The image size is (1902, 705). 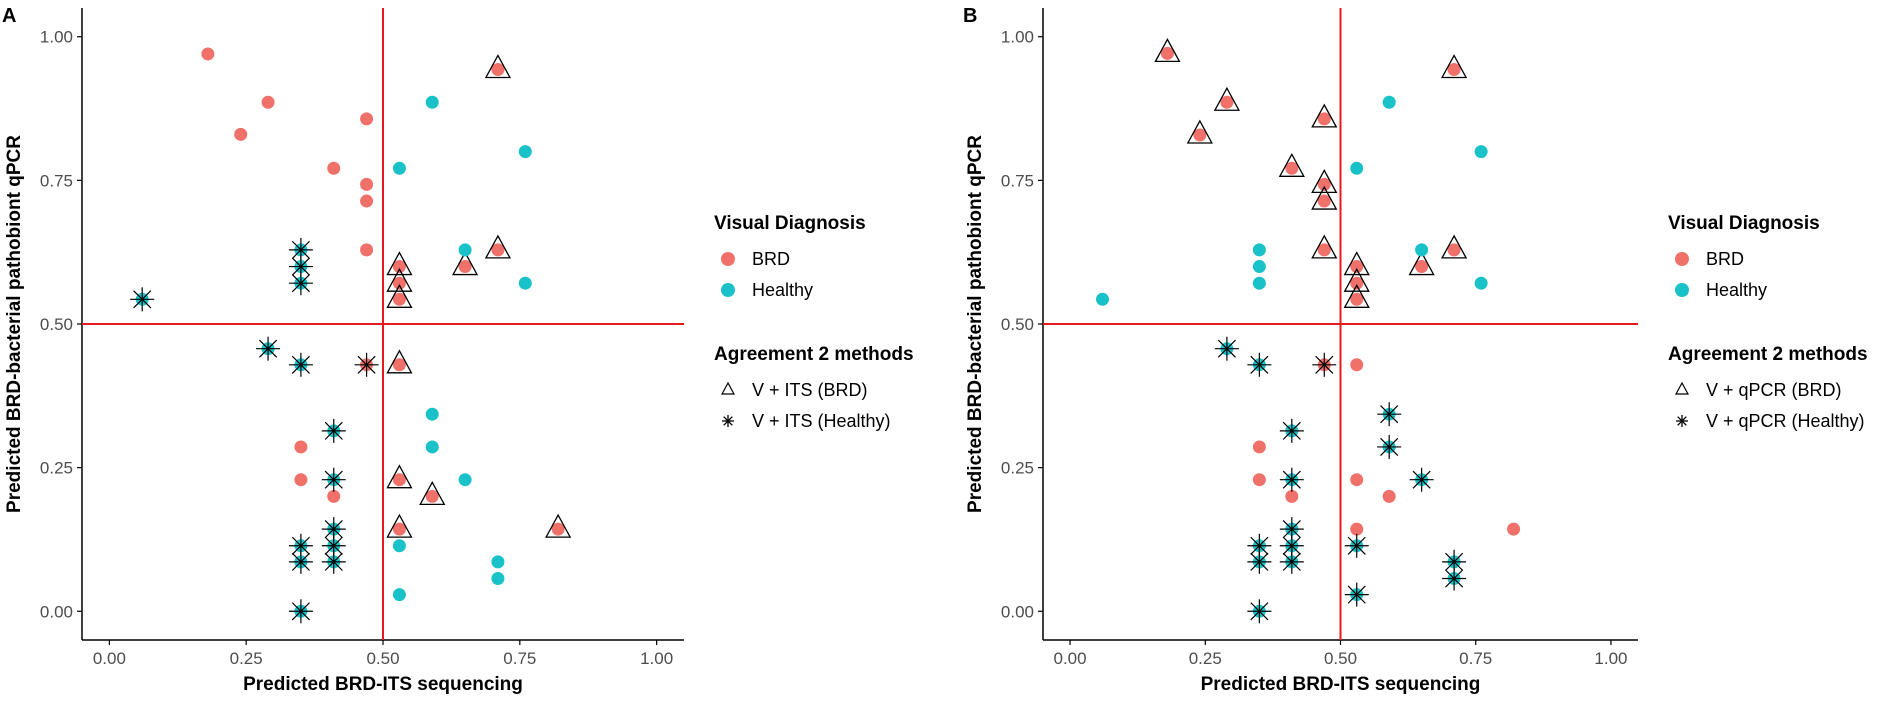 What do you see at coordinates (771, 259) in the screenshot?
I see `legend-label-brd: BRD` at bounding box center [771, 259].